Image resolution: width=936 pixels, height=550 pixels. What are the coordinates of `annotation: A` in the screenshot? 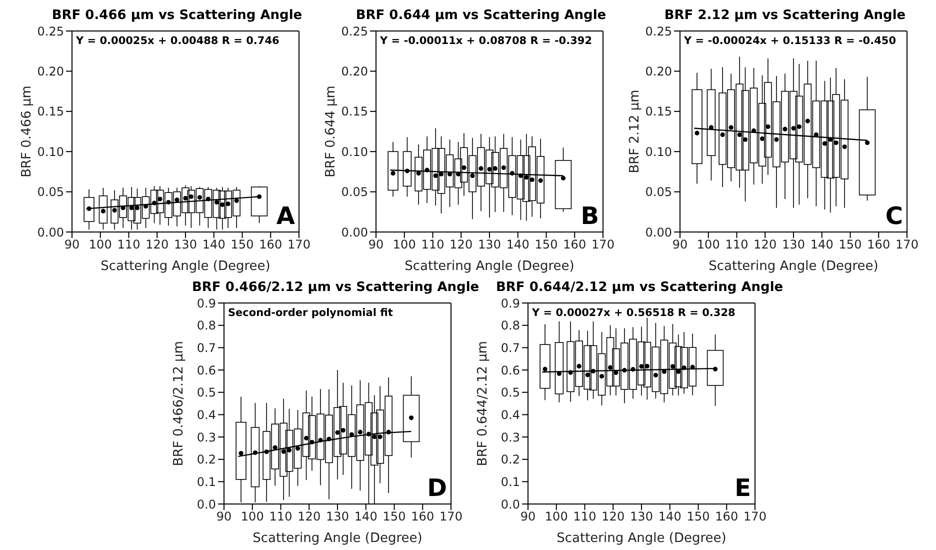 It's located at (285, 216).